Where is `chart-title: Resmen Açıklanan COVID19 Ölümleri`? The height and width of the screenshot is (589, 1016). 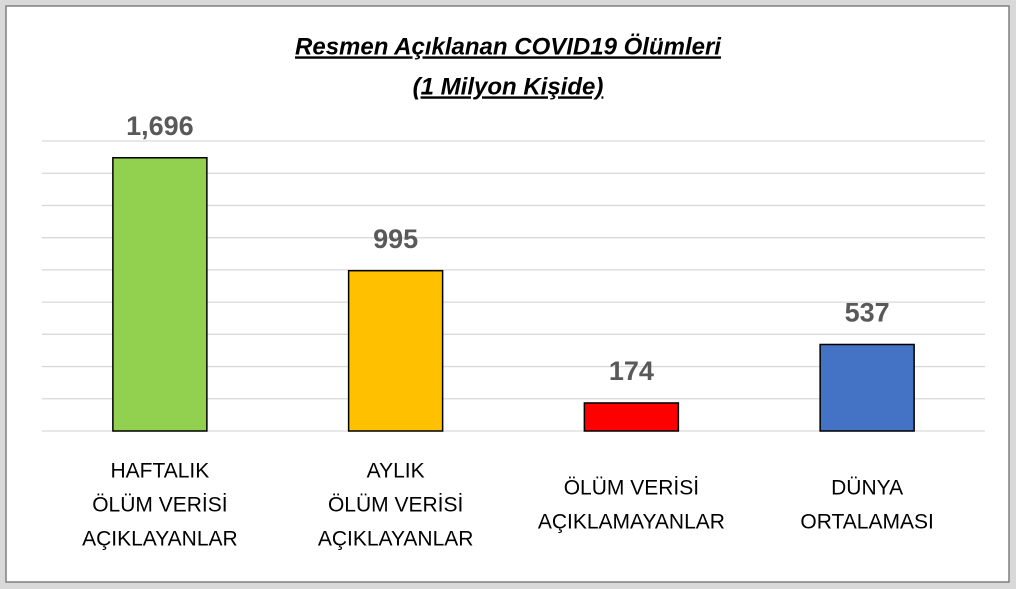
chart-title: Resmen Açıklanan COVID19 Ölümleri is located at coordinates (508, 46).